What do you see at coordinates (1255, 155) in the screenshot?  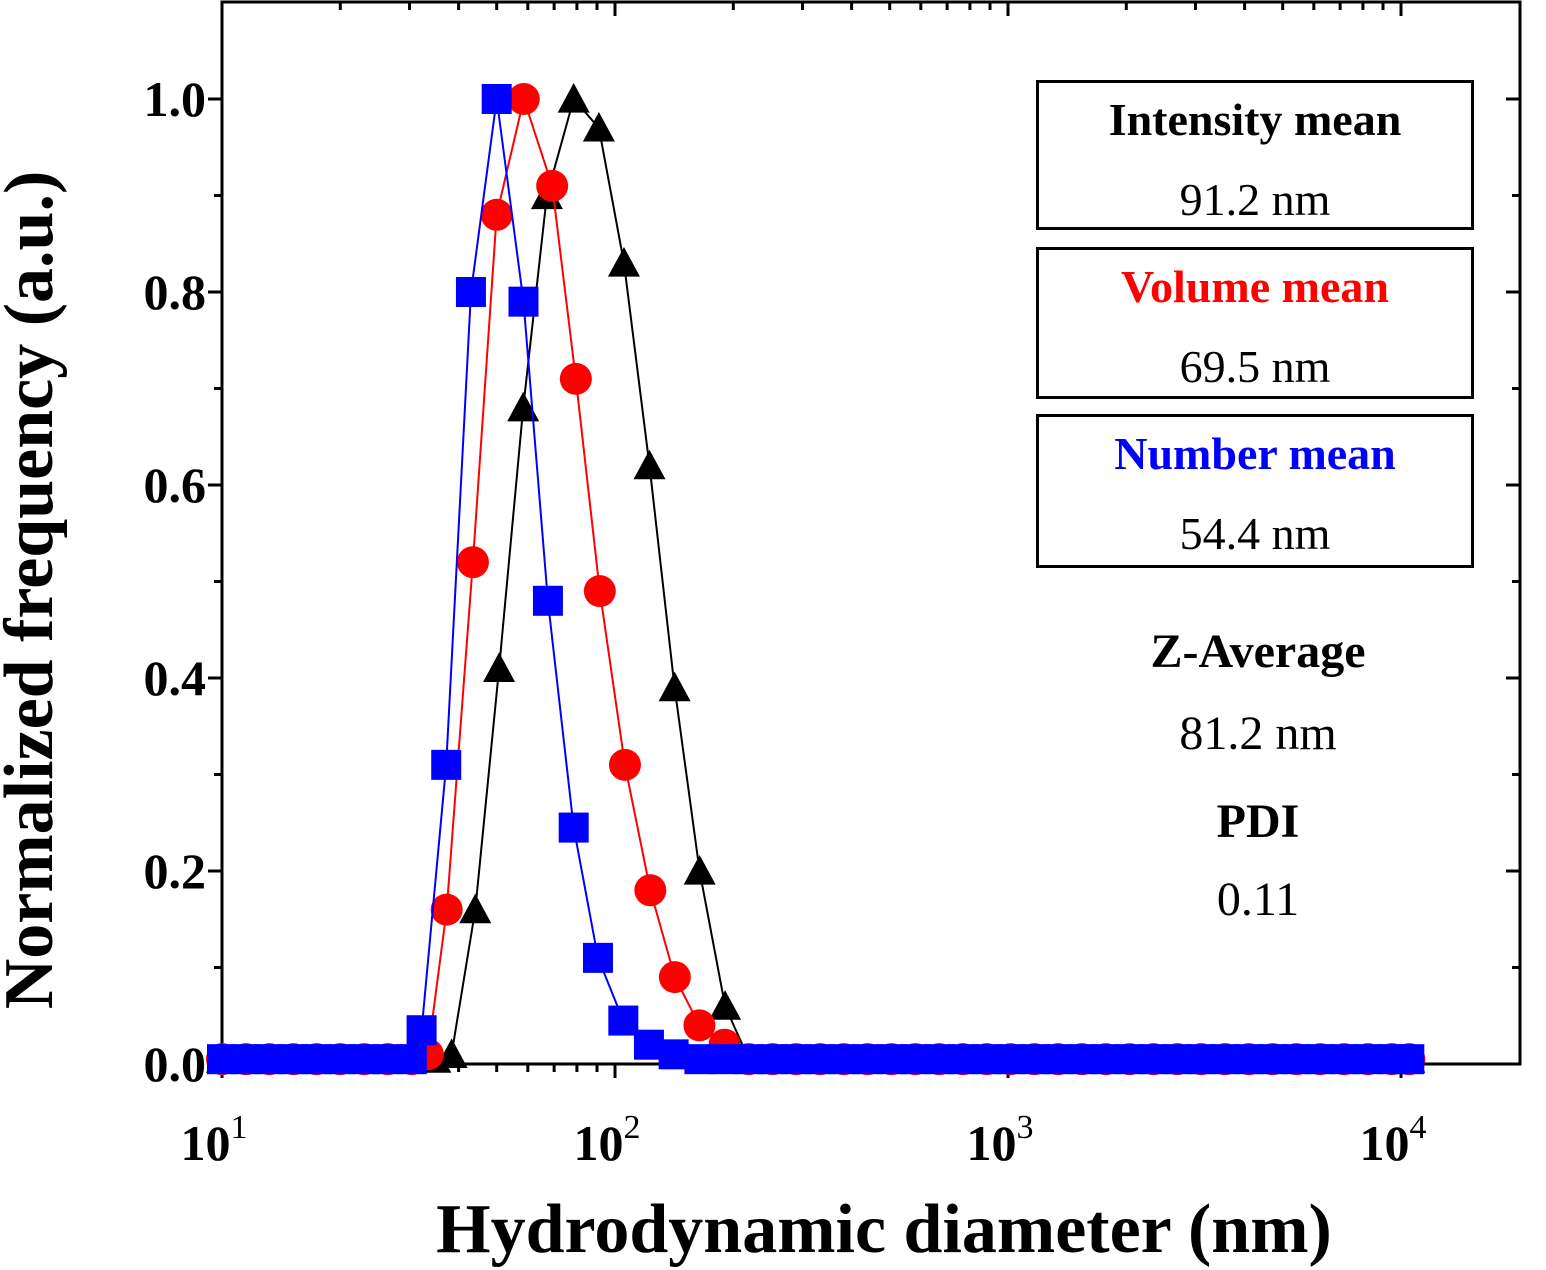 I see `intensity-mean-box: Intensity mean 91.2 nm` at bounding box center [1255, 155].